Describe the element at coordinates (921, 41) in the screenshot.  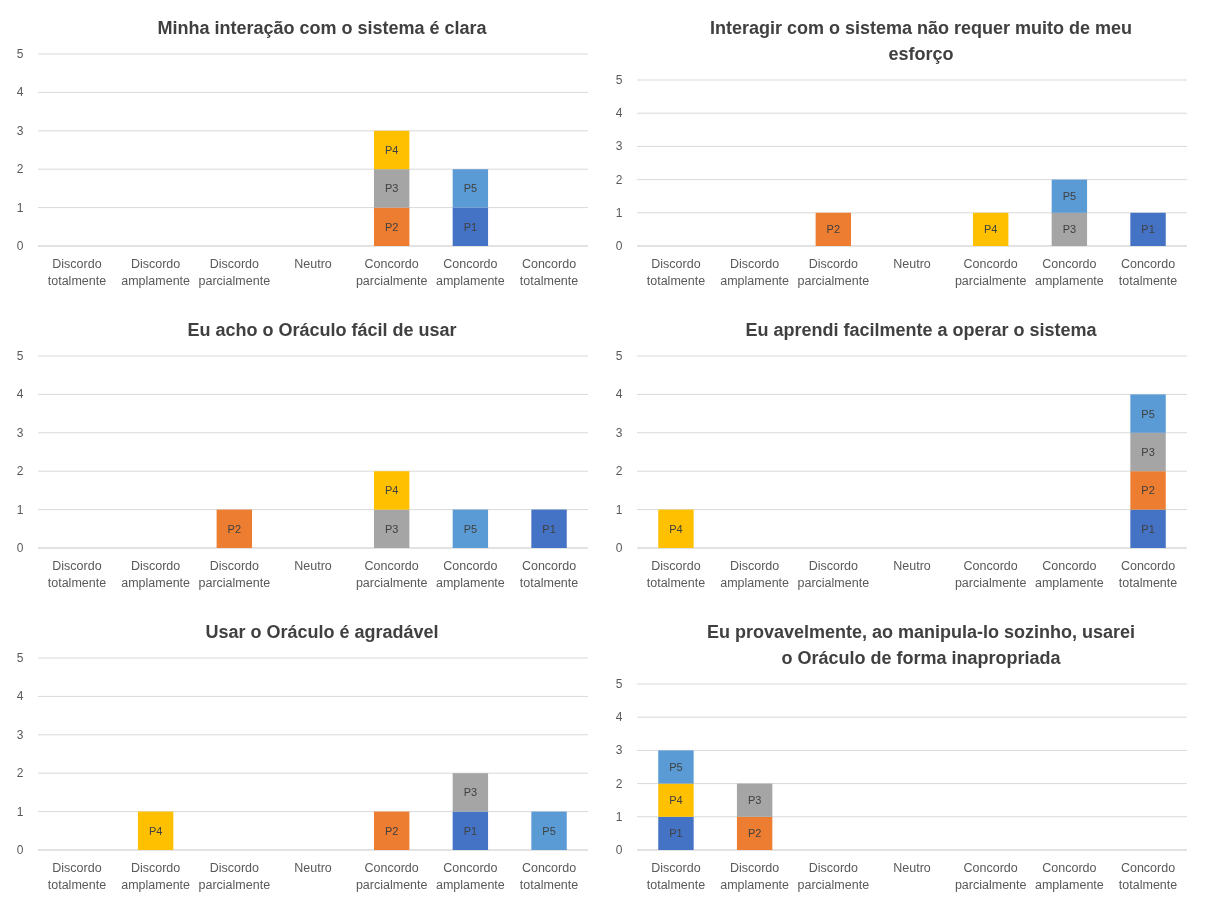
I see `chart-title: Interagir com o sistema não requer muito de meu esforço` at that location.